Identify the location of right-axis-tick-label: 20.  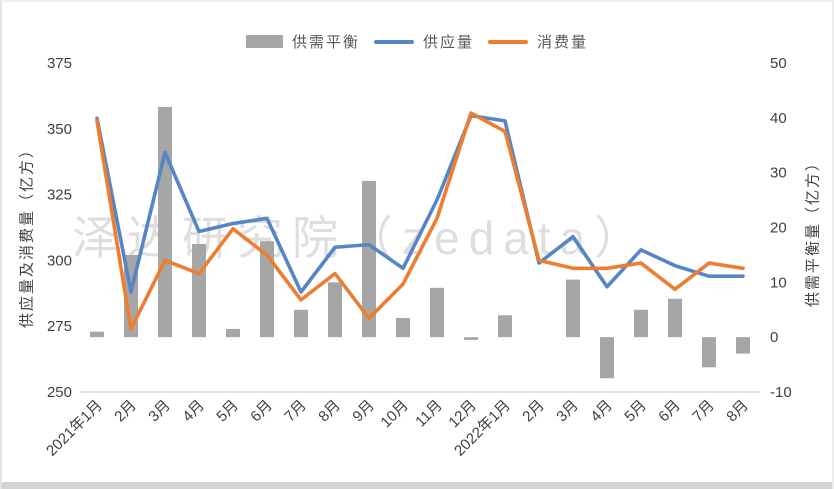
(778, 228).